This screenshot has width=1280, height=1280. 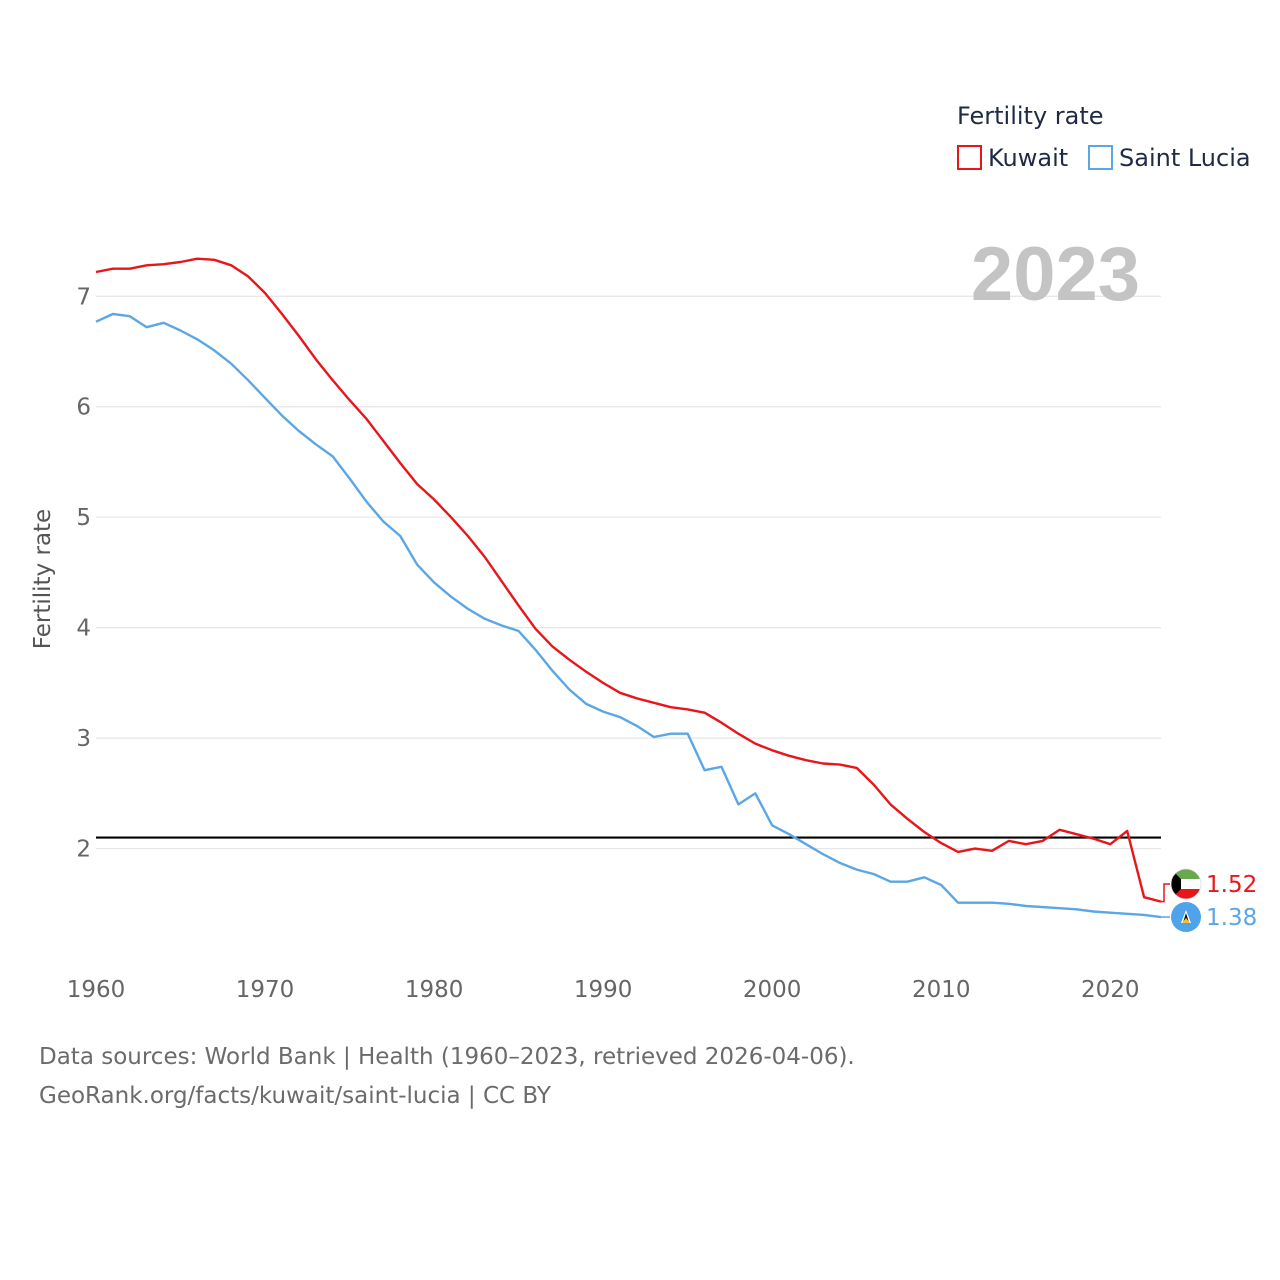 What do you see at coordinates (969, 157) in the screenshot?
I see `legend-swatch-kuwait` at bounding box center [969, 157].